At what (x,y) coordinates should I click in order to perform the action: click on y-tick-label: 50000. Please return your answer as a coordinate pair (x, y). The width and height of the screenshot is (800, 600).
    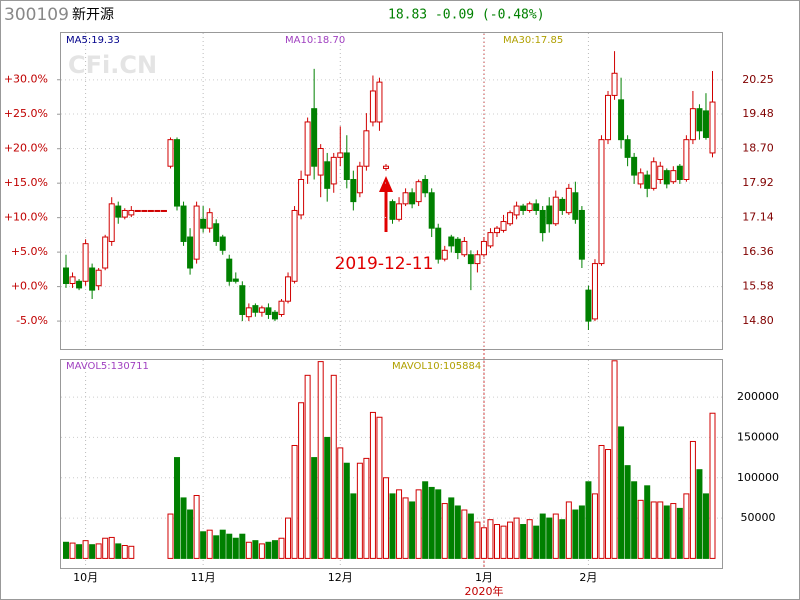
    Looking at the image, I should click on (758, 517).